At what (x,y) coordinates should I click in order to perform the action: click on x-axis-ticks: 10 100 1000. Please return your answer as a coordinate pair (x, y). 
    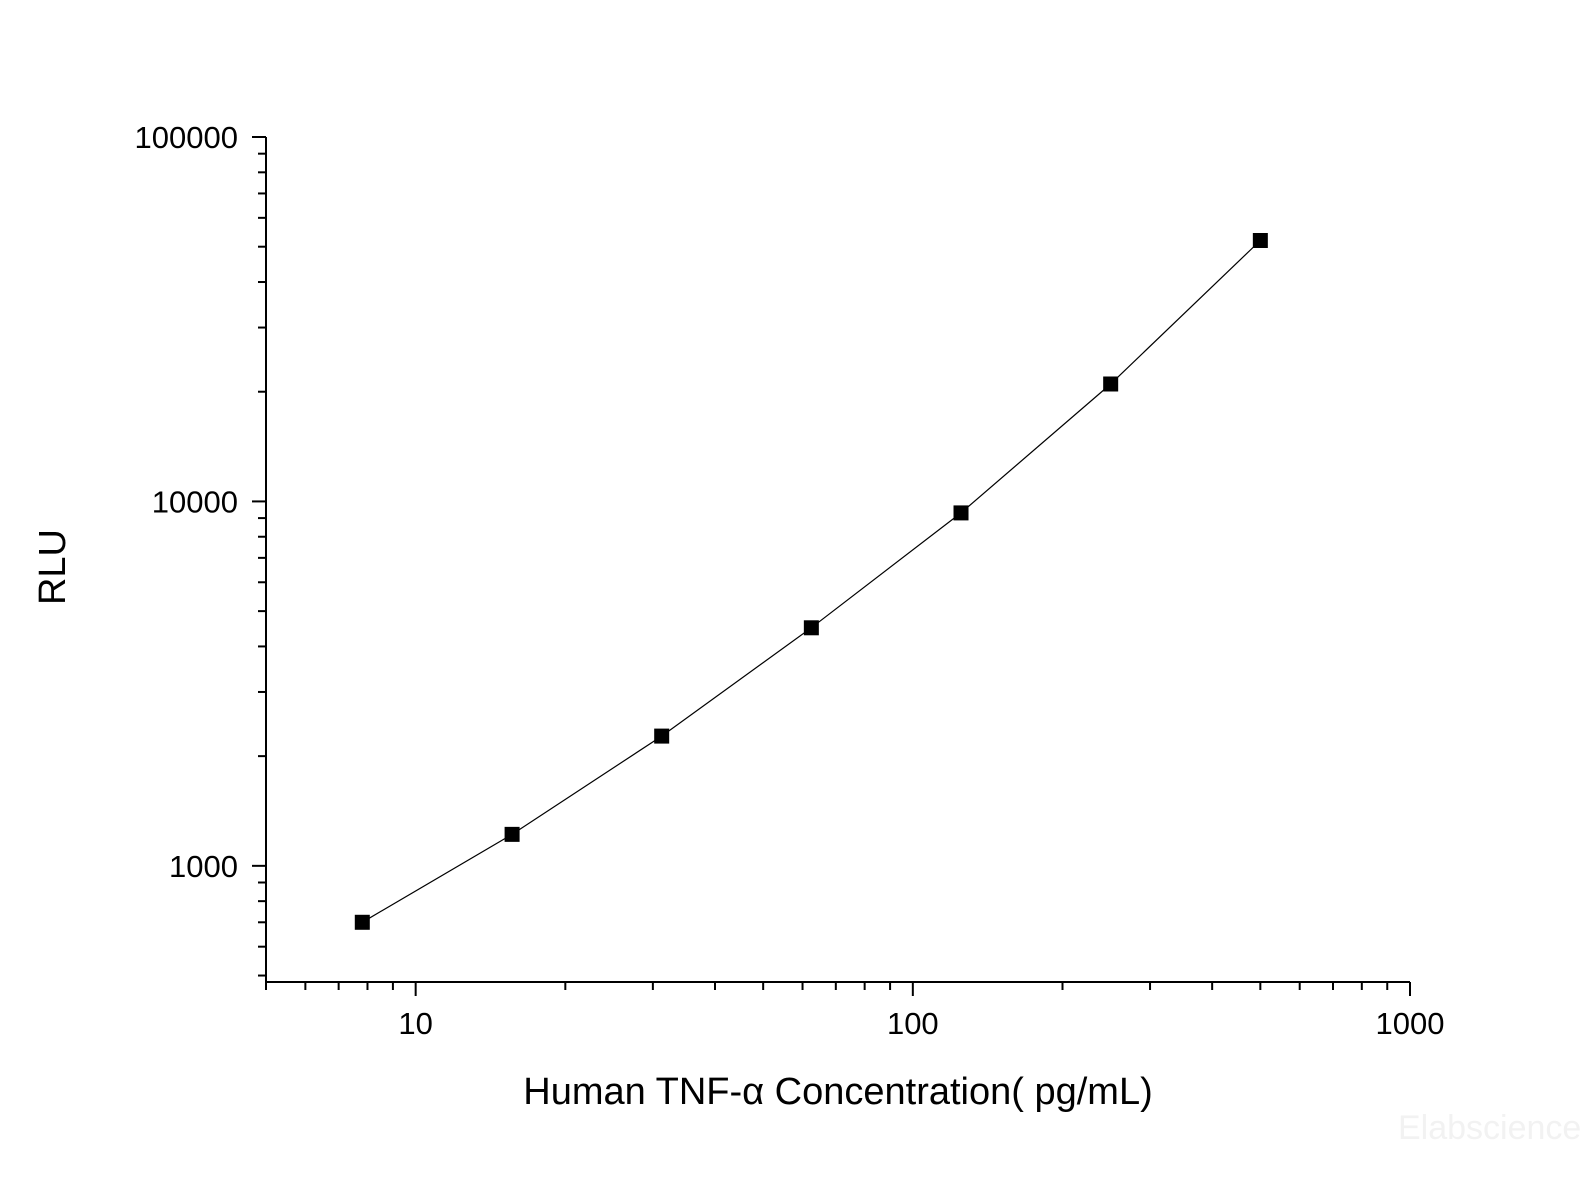
    Looking at the image, I should click on (855, 1011).